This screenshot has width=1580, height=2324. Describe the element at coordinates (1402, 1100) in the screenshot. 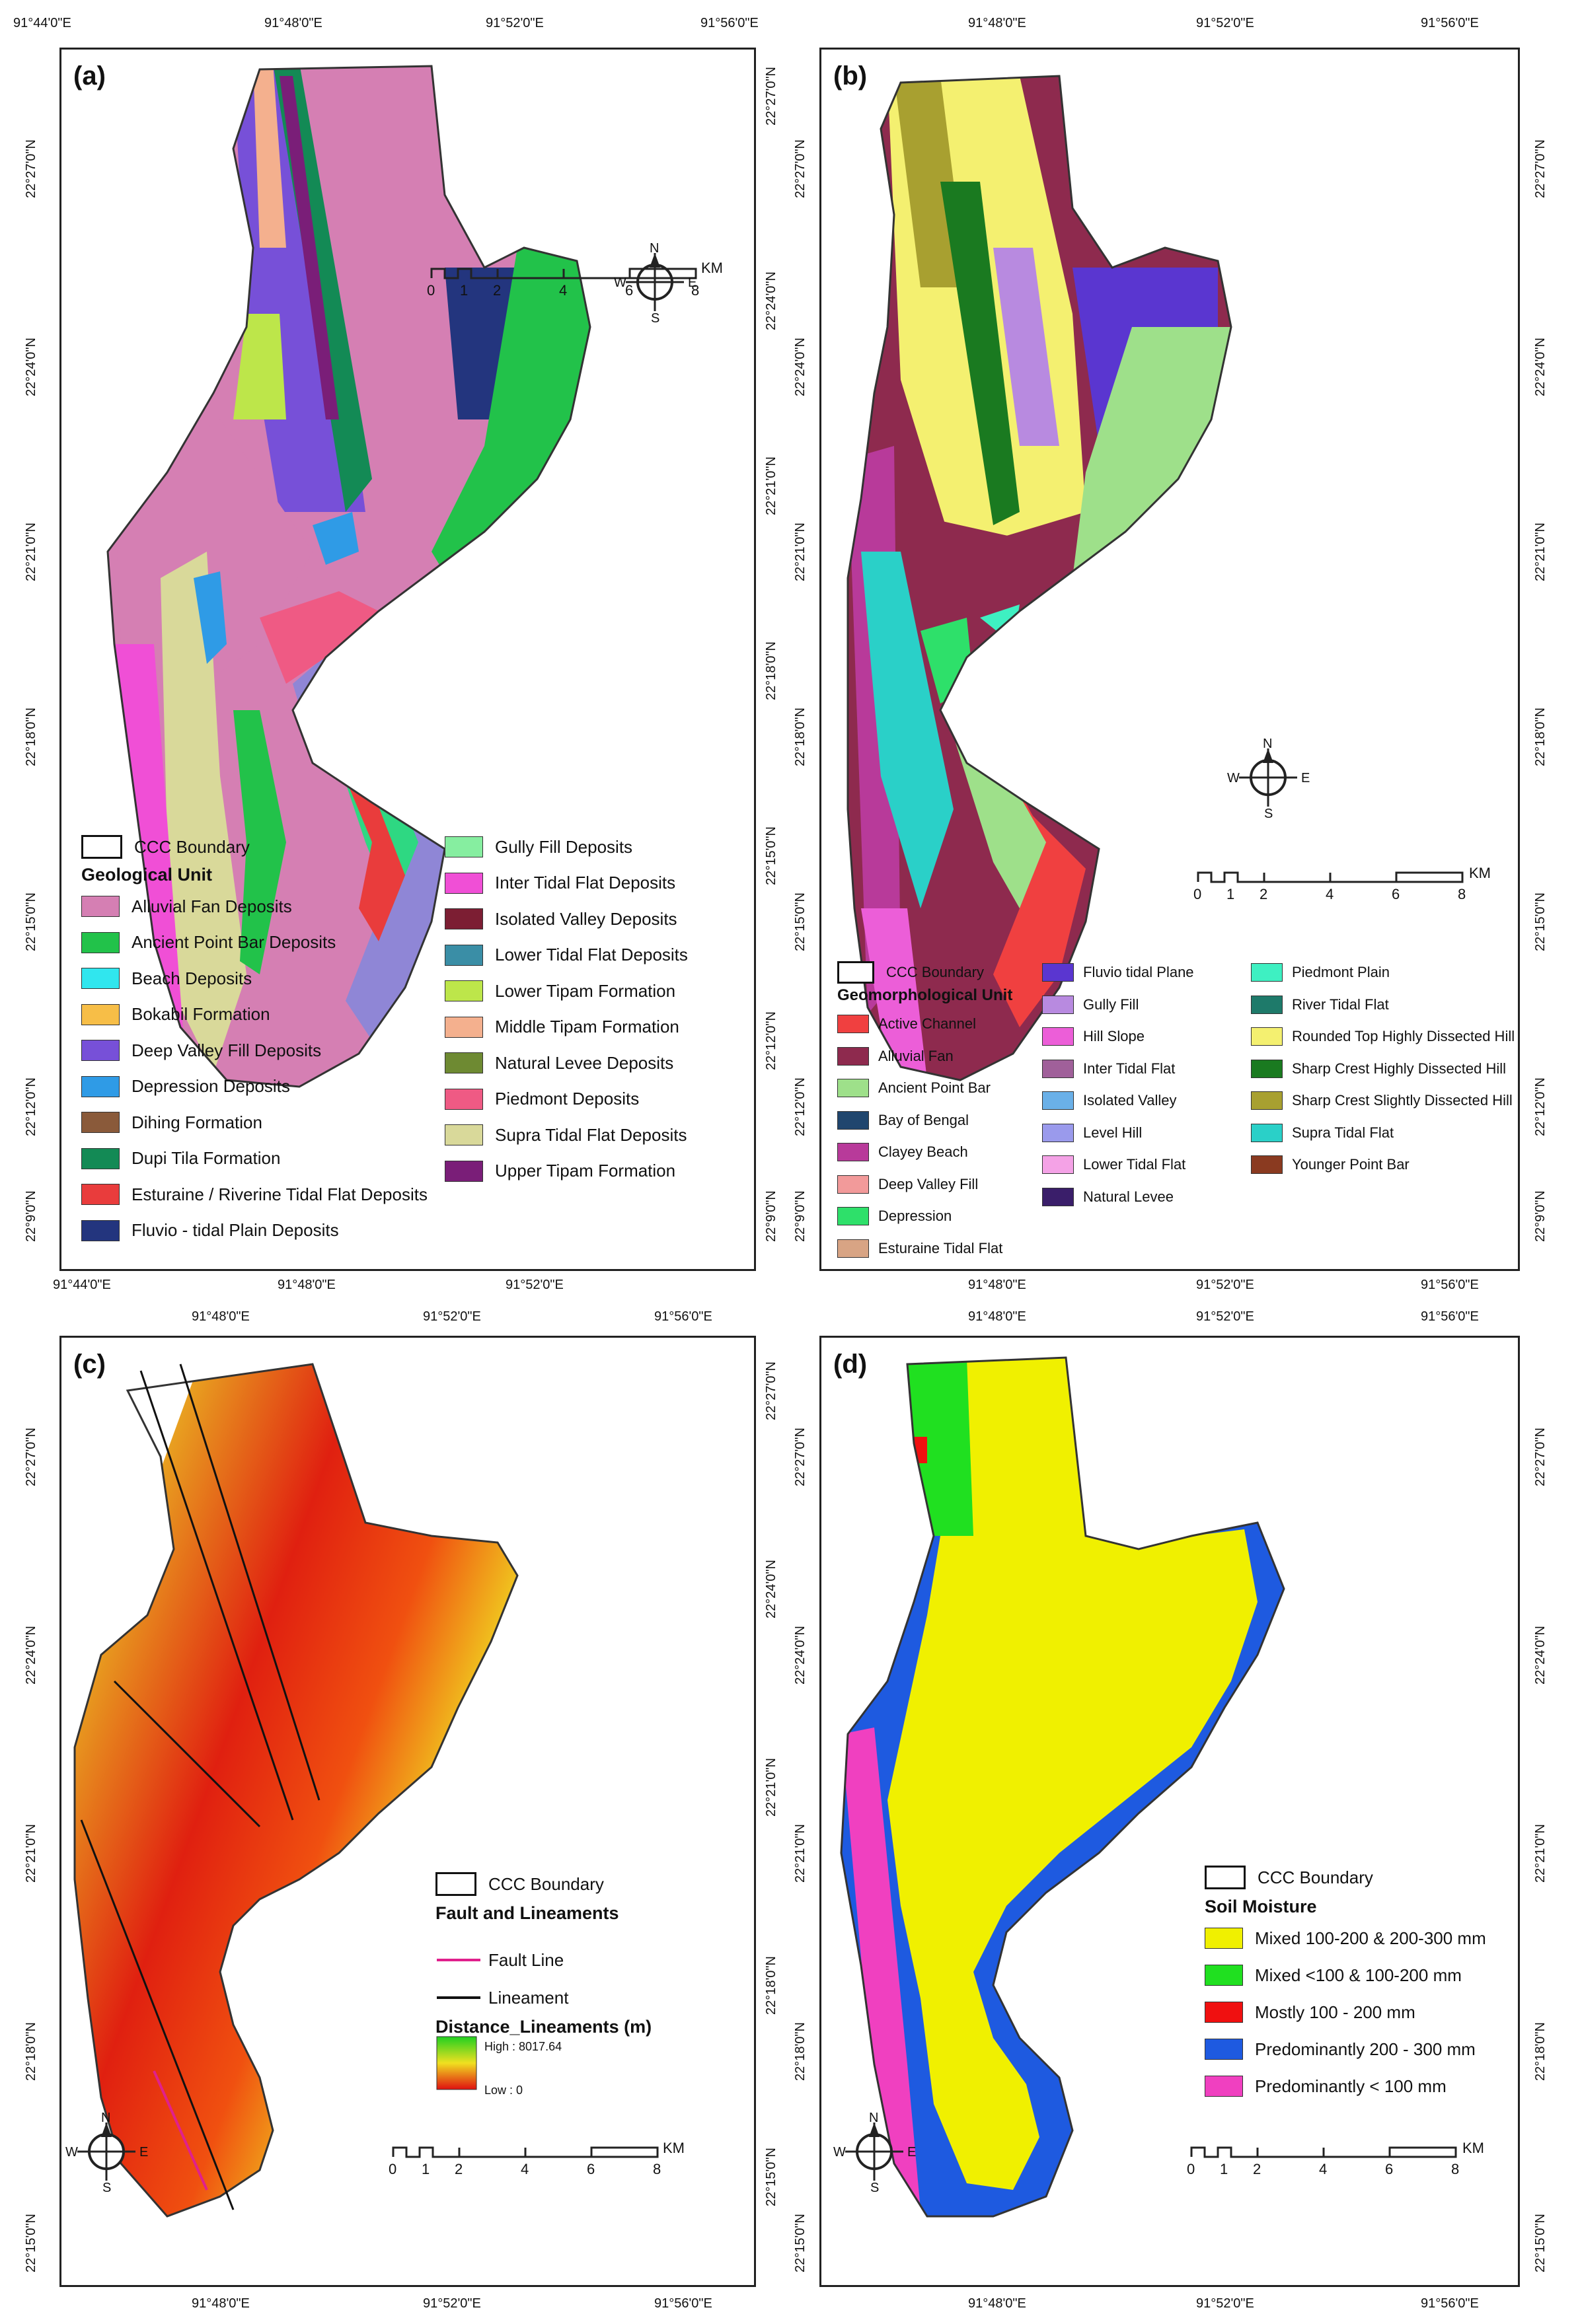

I see `legend-item-label: Sharp Crest Slightly Dissected Hill` at that location.